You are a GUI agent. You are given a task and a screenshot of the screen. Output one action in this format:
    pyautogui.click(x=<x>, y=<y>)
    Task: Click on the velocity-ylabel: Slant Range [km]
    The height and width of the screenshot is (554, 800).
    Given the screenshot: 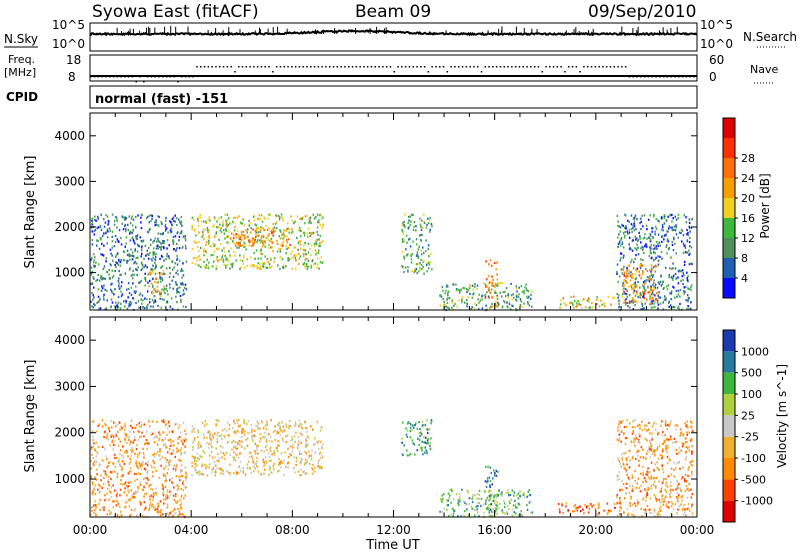 What is the action you would take?
    pyautogui.click(x=30, y=416)
    